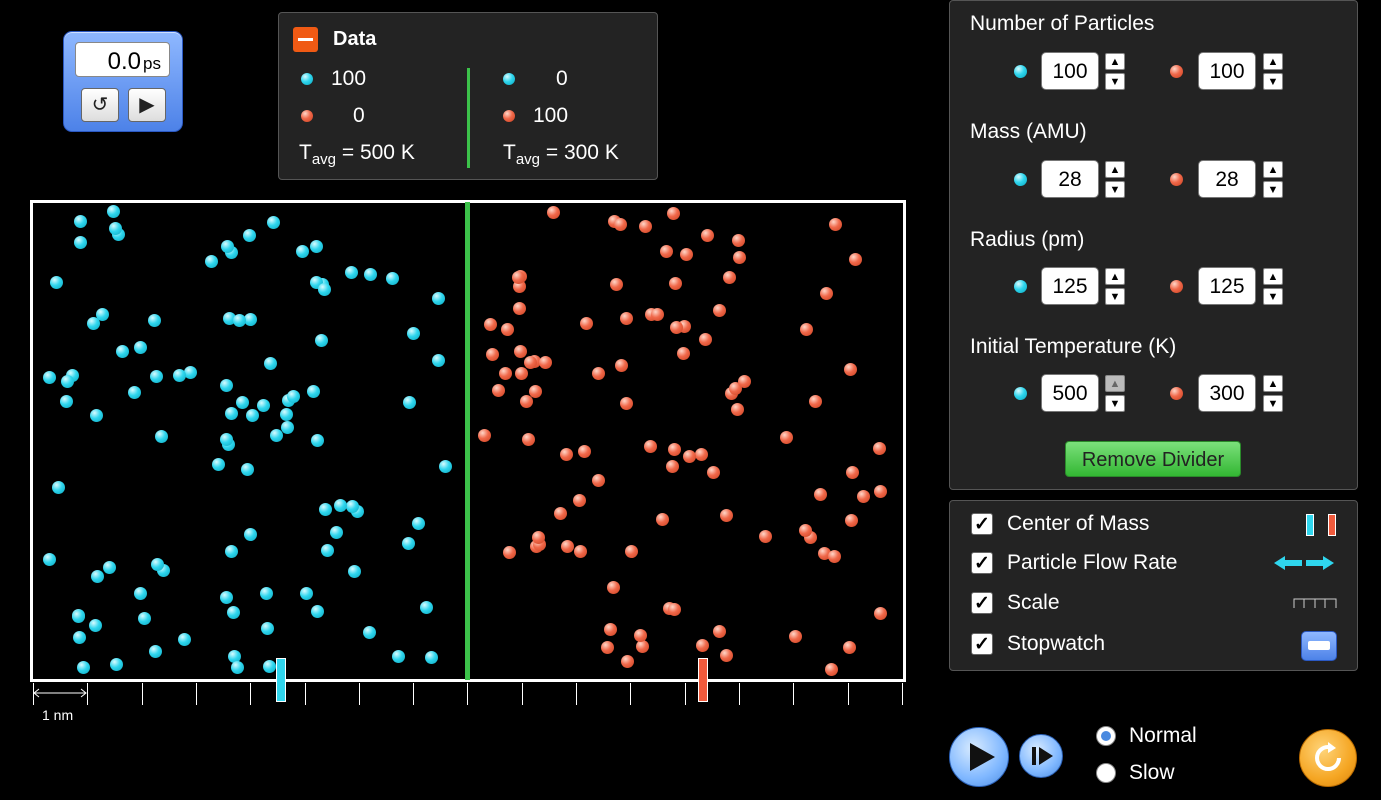 Image resolution: width=1381 pixels, height=800 pixels. Describe the element at coordinates (1041, 756) in the screenshot. I see `step-forward-button` at that location.